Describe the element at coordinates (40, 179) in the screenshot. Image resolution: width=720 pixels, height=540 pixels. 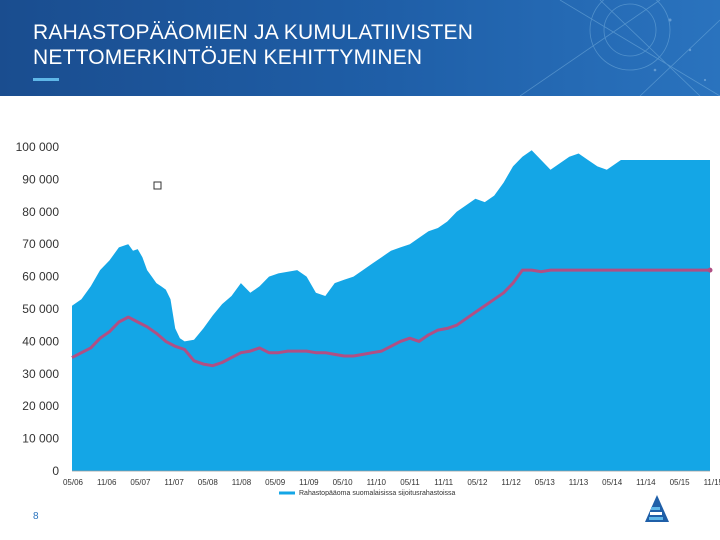
I see `y-tick-label: 90 000` at that location.